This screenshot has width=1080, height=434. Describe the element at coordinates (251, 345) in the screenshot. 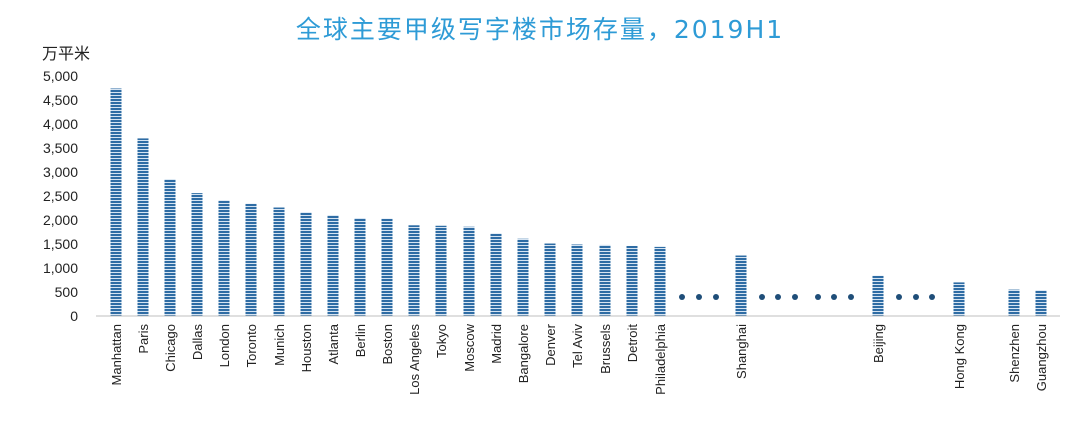

I see `x-category-label: Toronto` at that location.